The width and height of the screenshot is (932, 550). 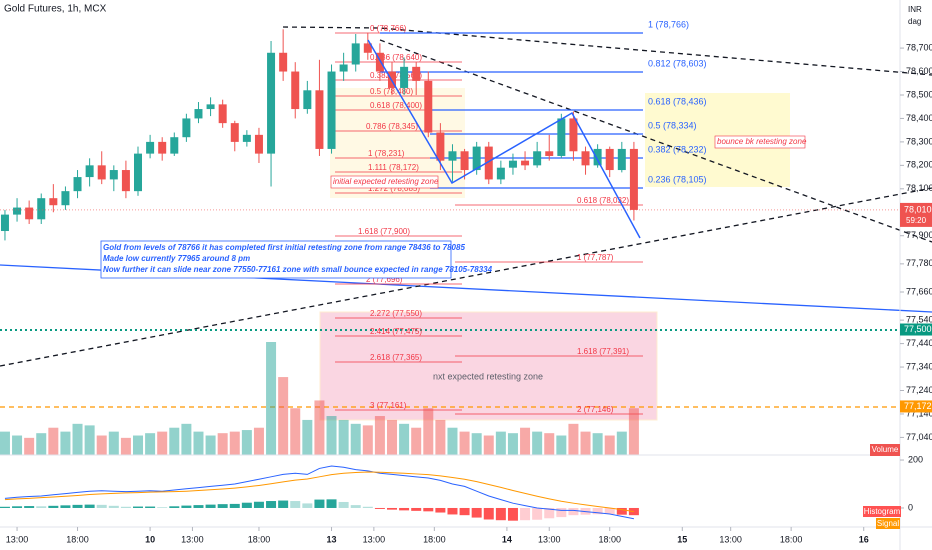 What do you see at coordinates (918, 329) in the screenshot?
I see `level-label: 77,500` at bounding box center [918, 329].